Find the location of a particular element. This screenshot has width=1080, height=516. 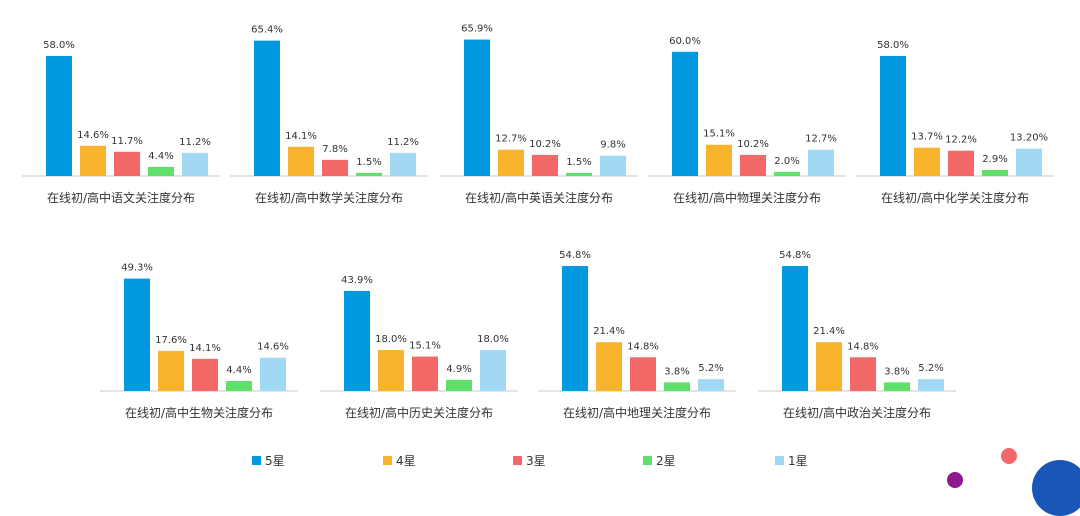

data-label: 11.7% is located at coordinates (127, 141).